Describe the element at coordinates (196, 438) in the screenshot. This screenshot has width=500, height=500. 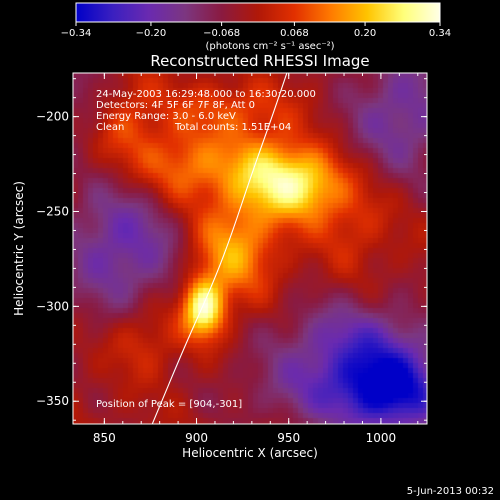
I see `x-tick-label: 900` at that location.